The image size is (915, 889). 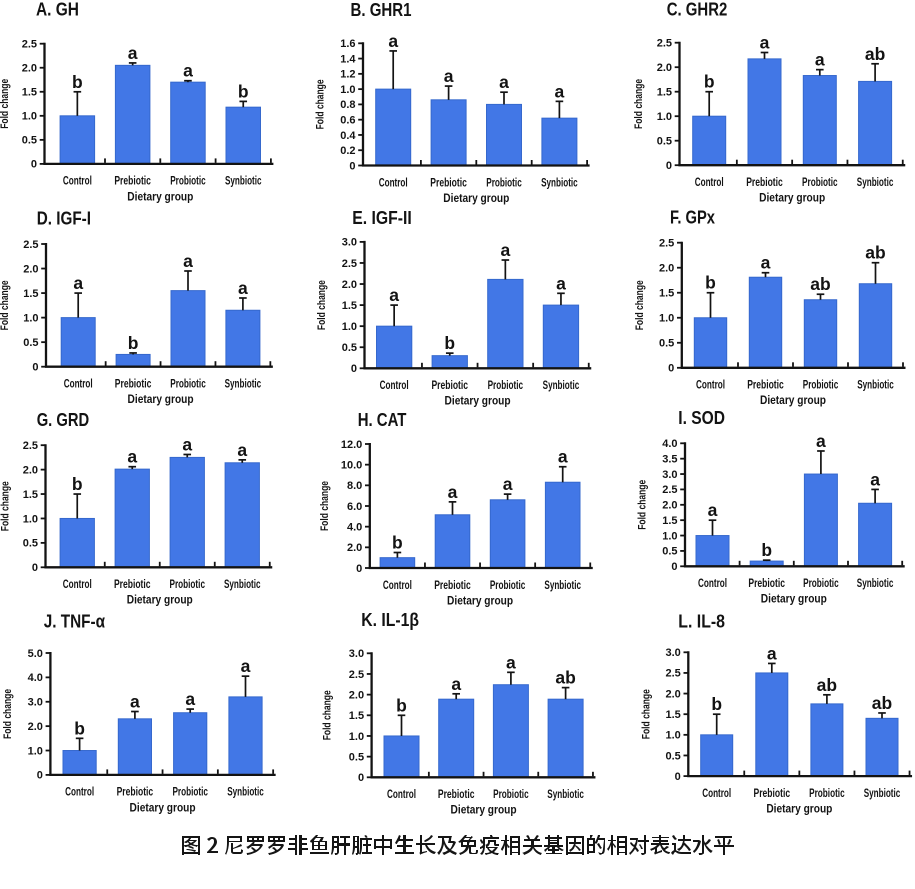 I want to click on svg-text: 1.4, so click(x=348, y=59).